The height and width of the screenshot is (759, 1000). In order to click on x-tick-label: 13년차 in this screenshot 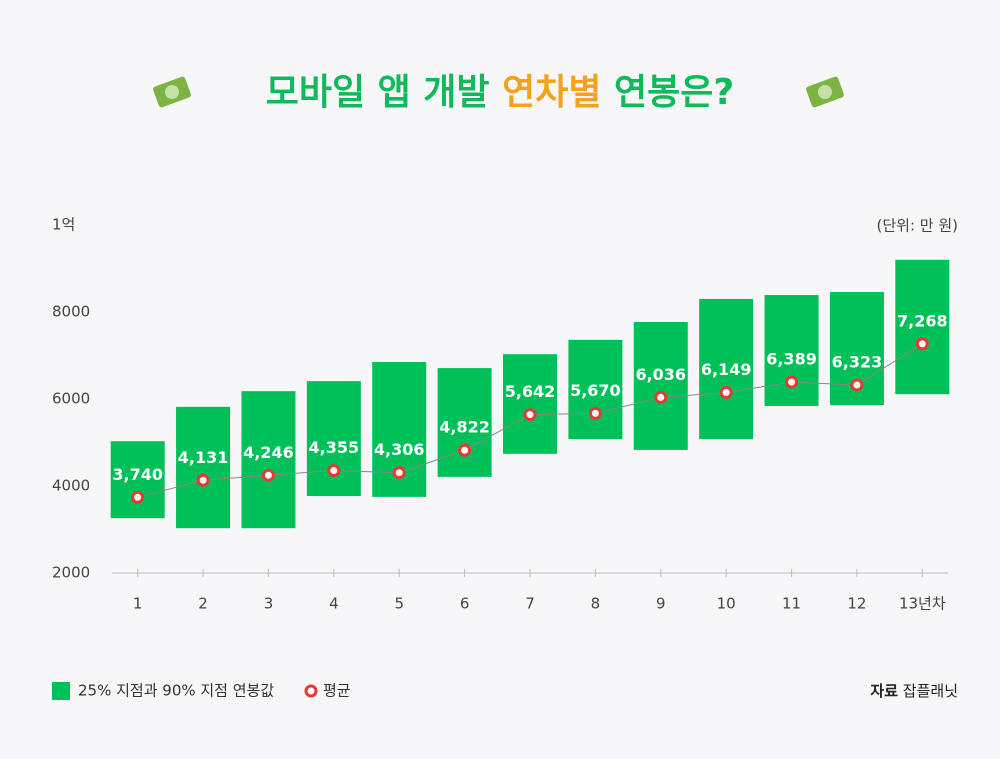, I will do `click(922, 604)`.